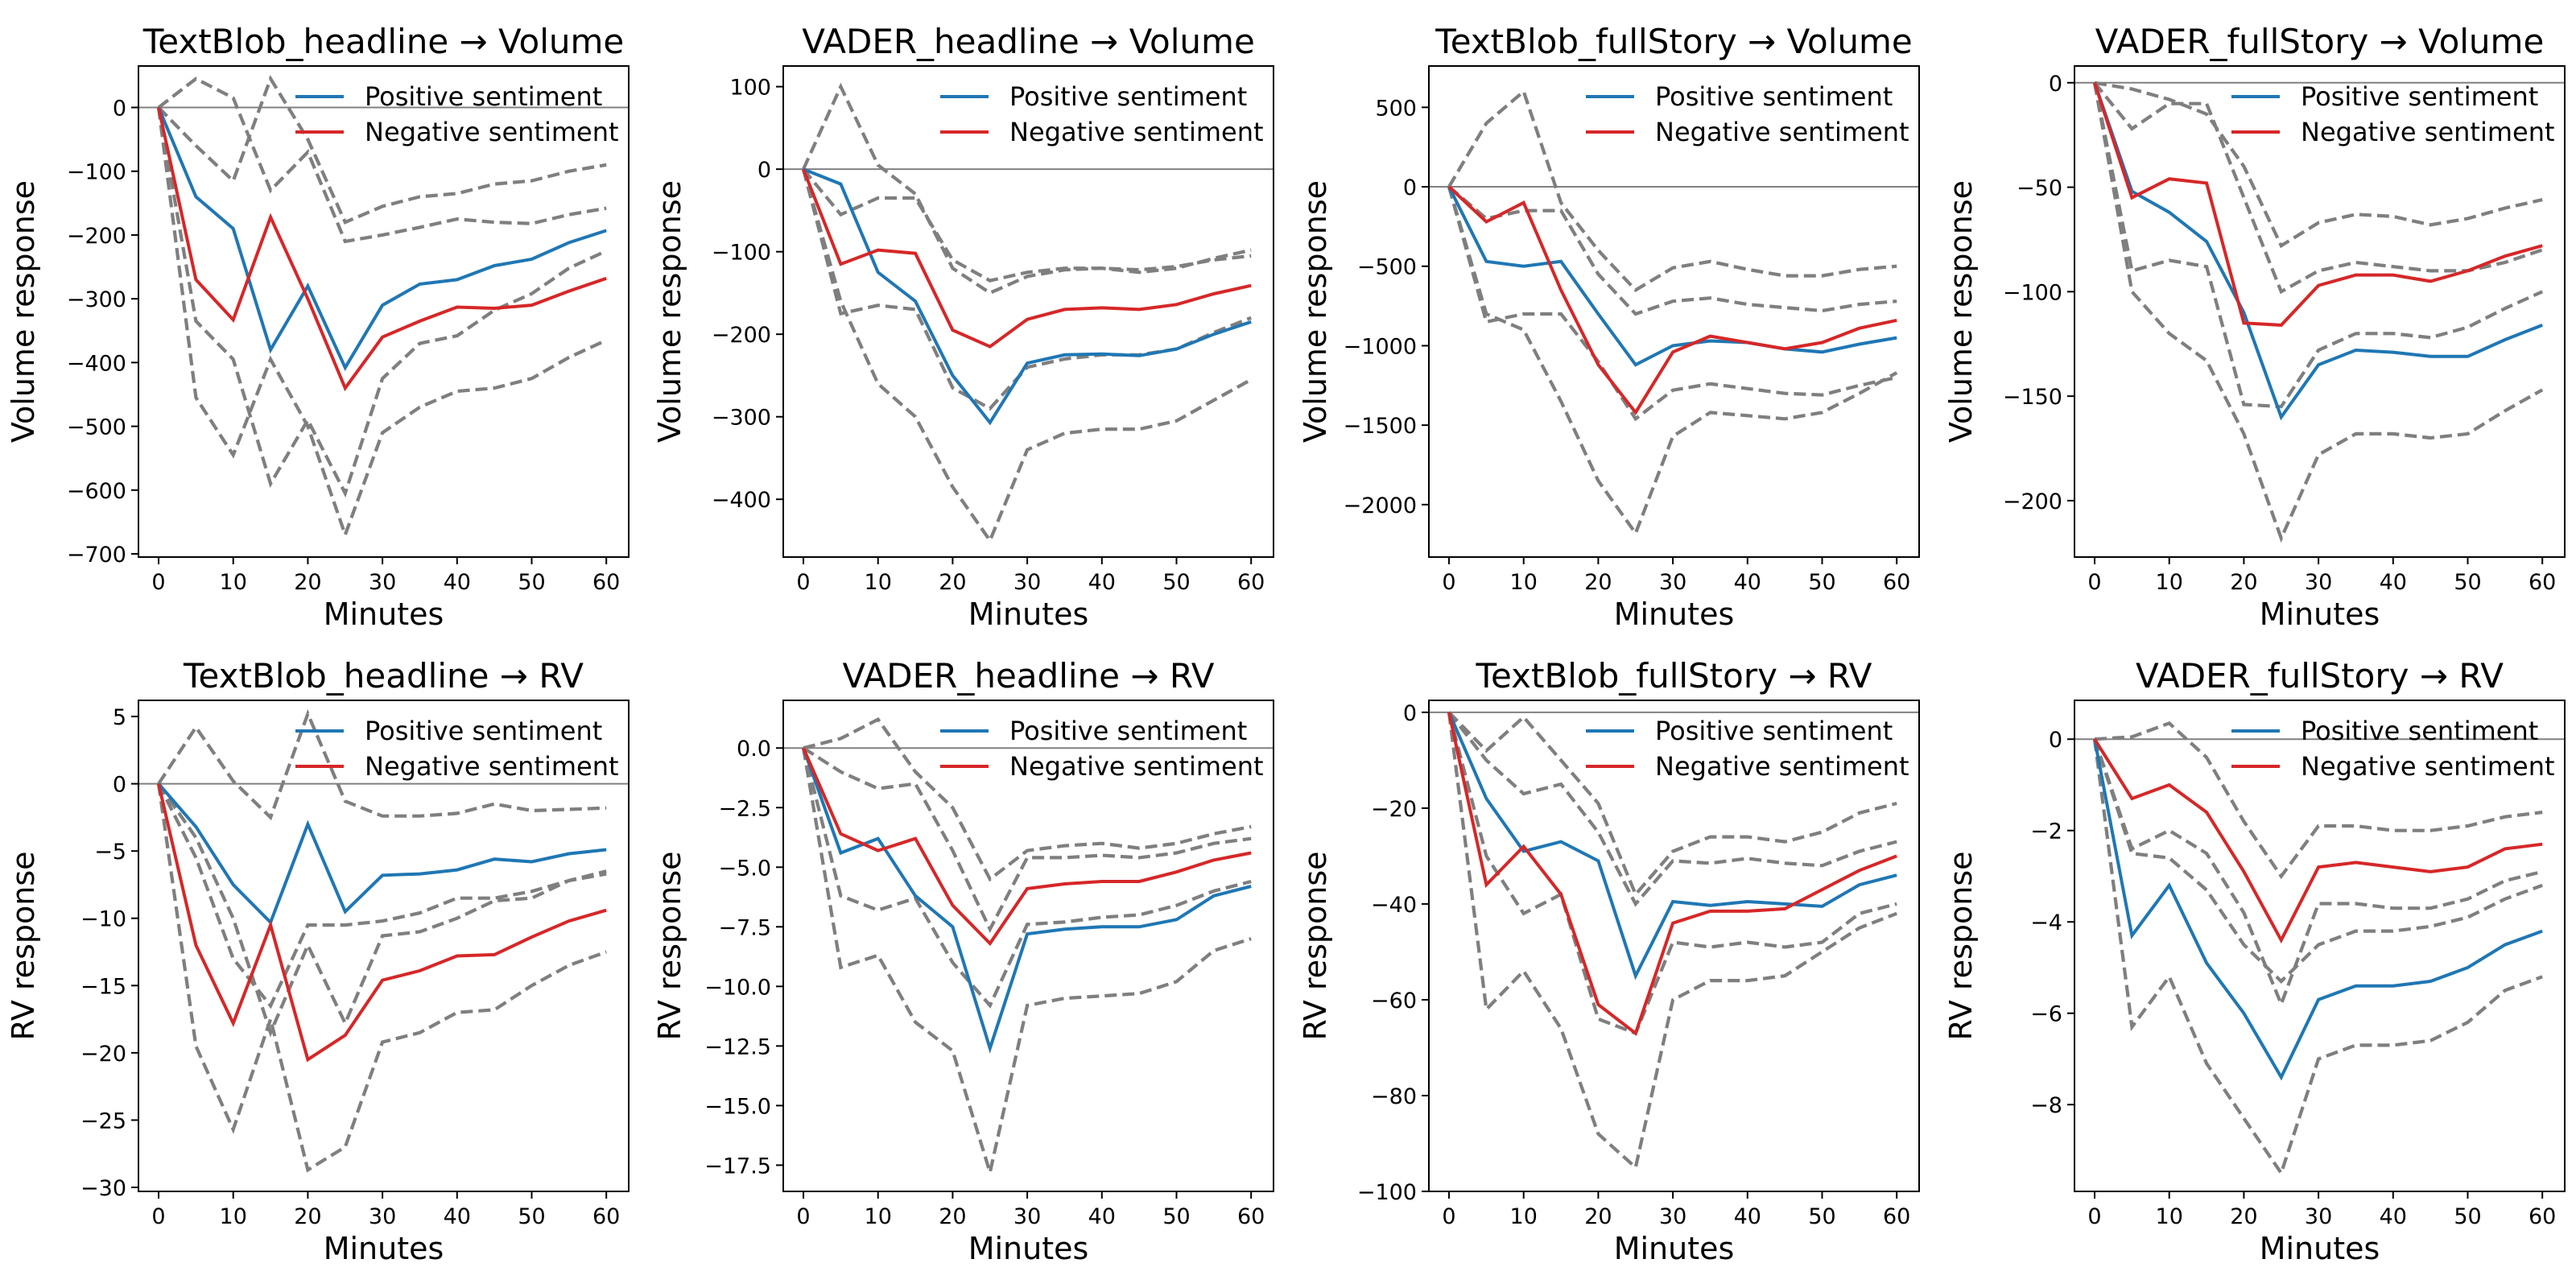 The image size is (2576, 1288). I want to click on y-tick-label: 0.0, so click(754, 749).